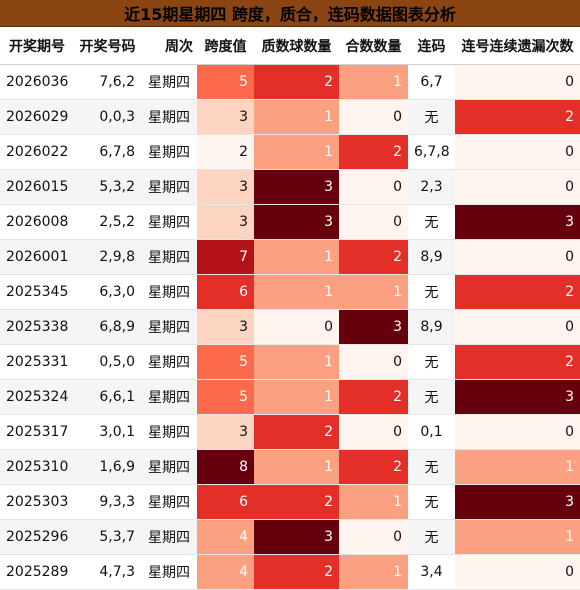  What do you see at coordinates (290, 187) in the screenshot?
I see `table-row: 2026015 5,3,2 星期四 3 3 0 2,3 0` at bounding box center [290, 187].